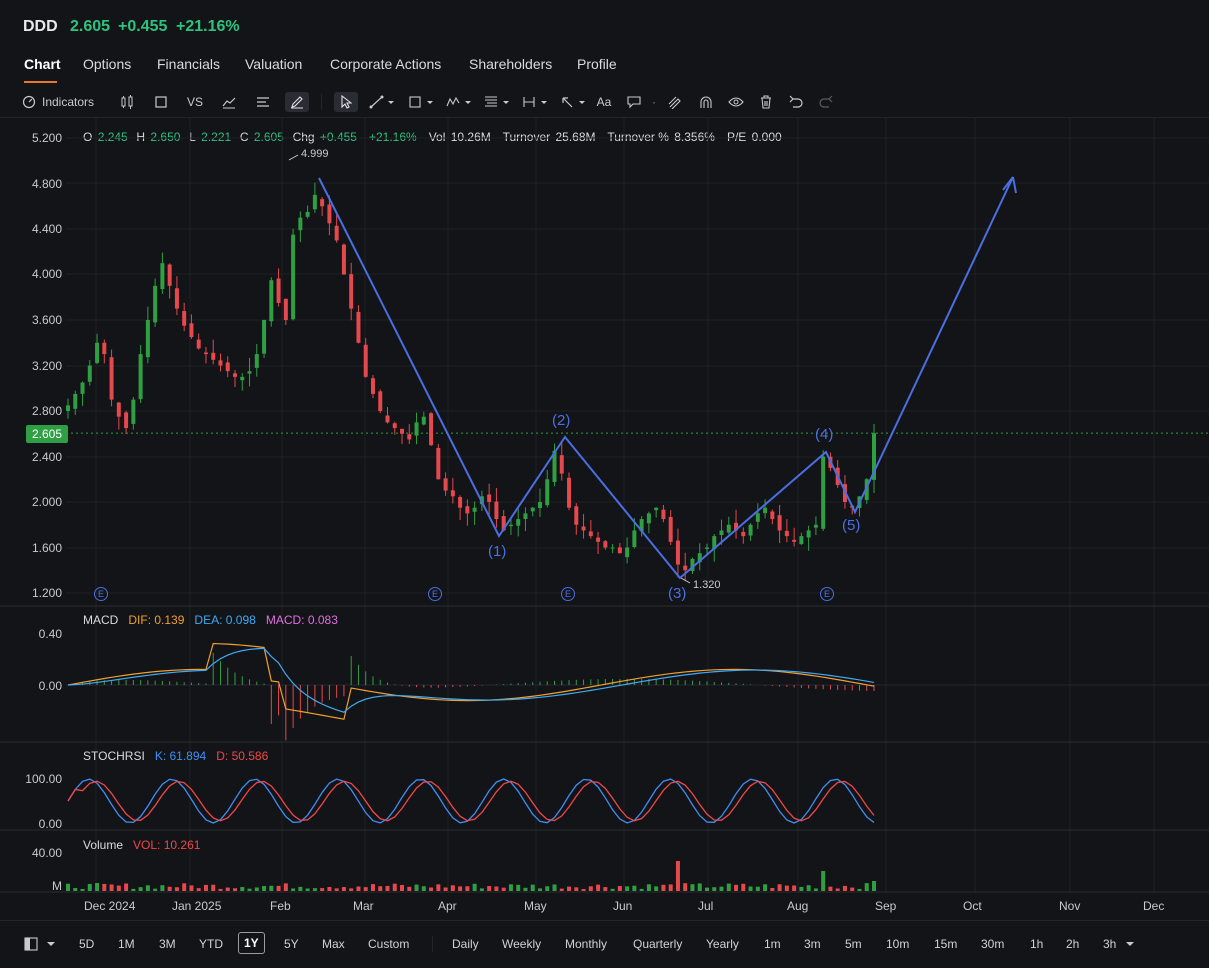 This screenshot has height=968, width=1209. What do you see at coordinates (470, 137) in the screenshot?
I see `vol-value: 10.26M` at bounding box center [470, 137].